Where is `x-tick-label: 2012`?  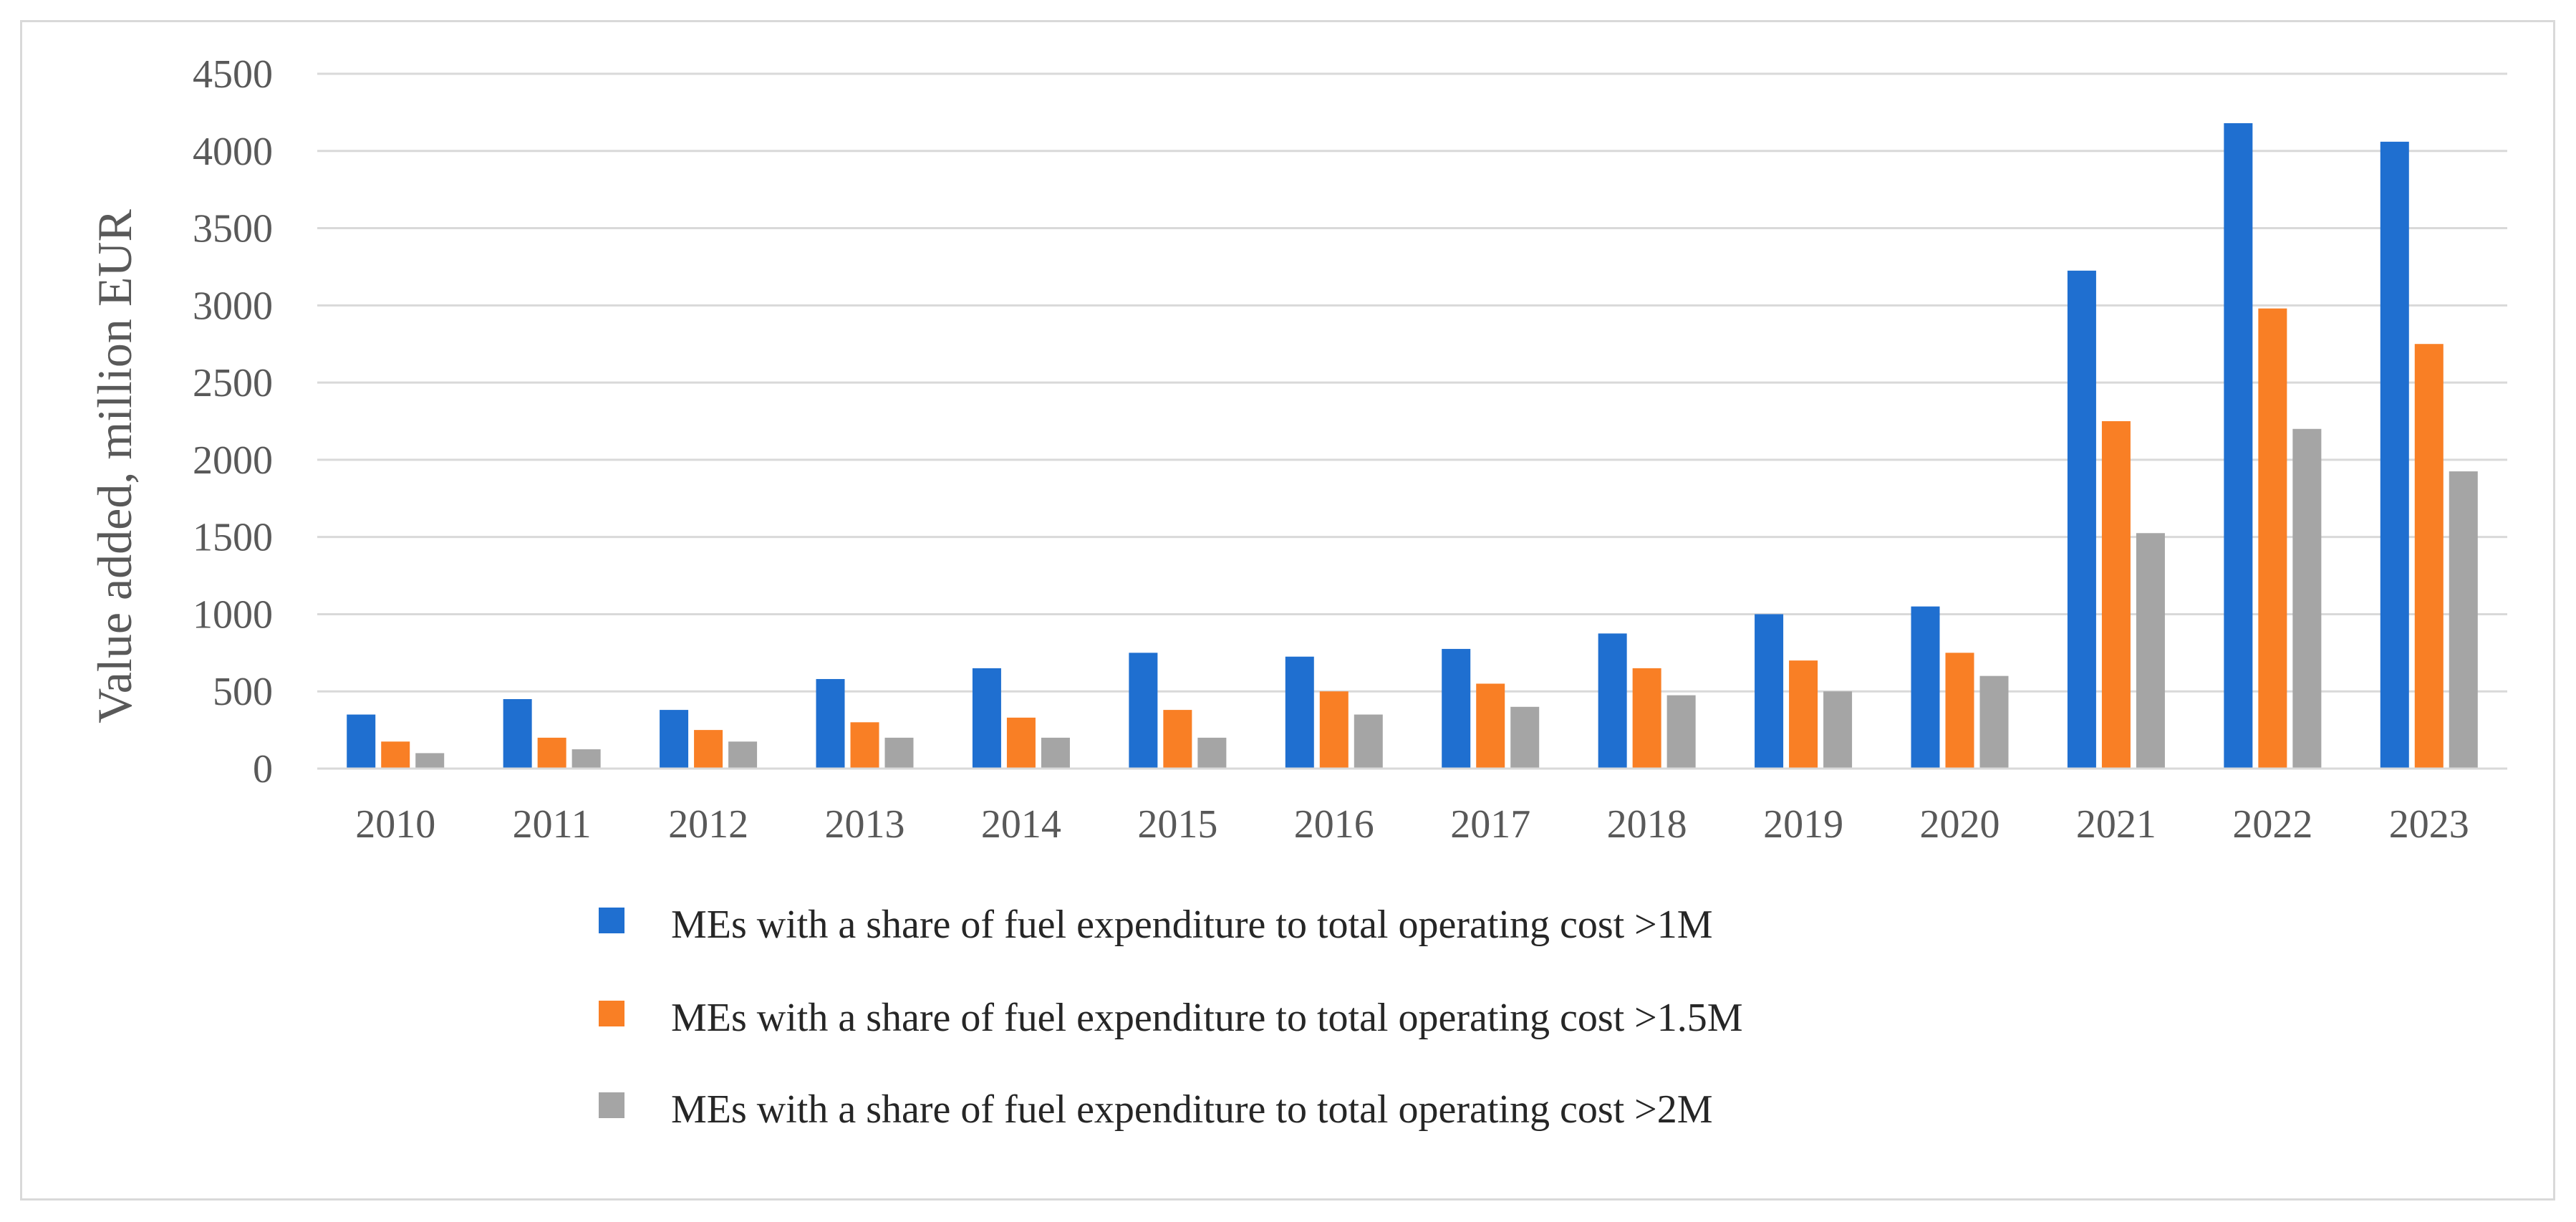
x-tick-label: 2012 is located at coordinates (708, 824).